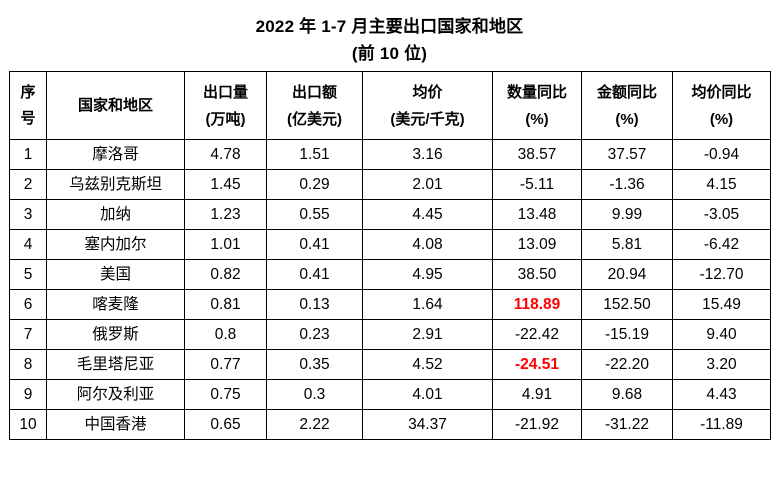 This screenshot has height=481, width=779. Describe the element at coordinates (28, 304) in the screenshot. I see `rank-cell: 6` at that location.